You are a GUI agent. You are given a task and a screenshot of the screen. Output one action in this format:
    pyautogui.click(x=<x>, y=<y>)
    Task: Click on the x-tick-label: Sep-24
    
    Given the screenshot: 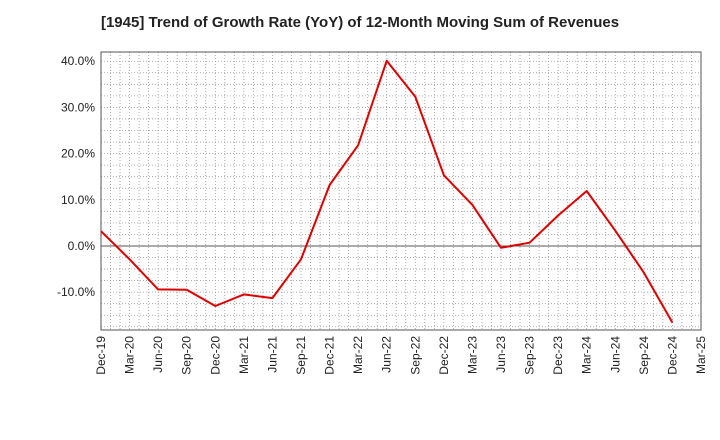 What is the action you would take?
    pyautogui.click(x=644, y=355)
    